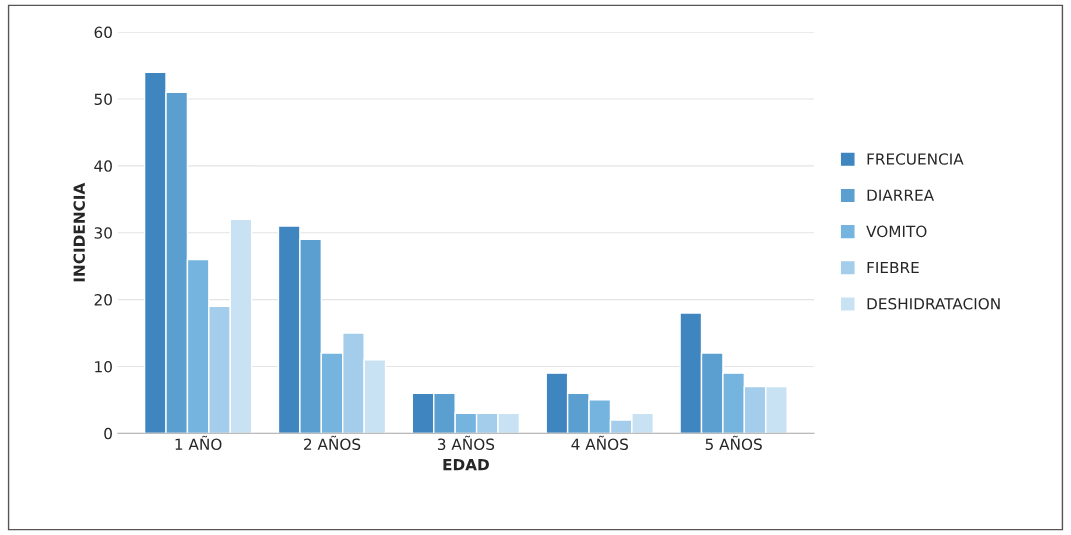 This screenshot has height=535, width=1071. Describe the element at coordinates (893, 267) in the screenshot. I see `legend-label: FIEBRE` at that location.